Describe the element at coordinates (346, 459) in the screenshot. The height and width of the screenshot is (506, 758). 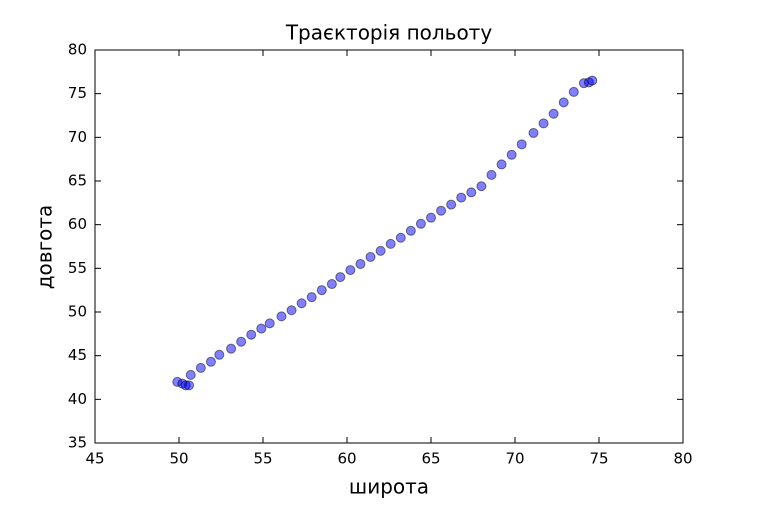
I see `x-tick-label: 60` at that location.